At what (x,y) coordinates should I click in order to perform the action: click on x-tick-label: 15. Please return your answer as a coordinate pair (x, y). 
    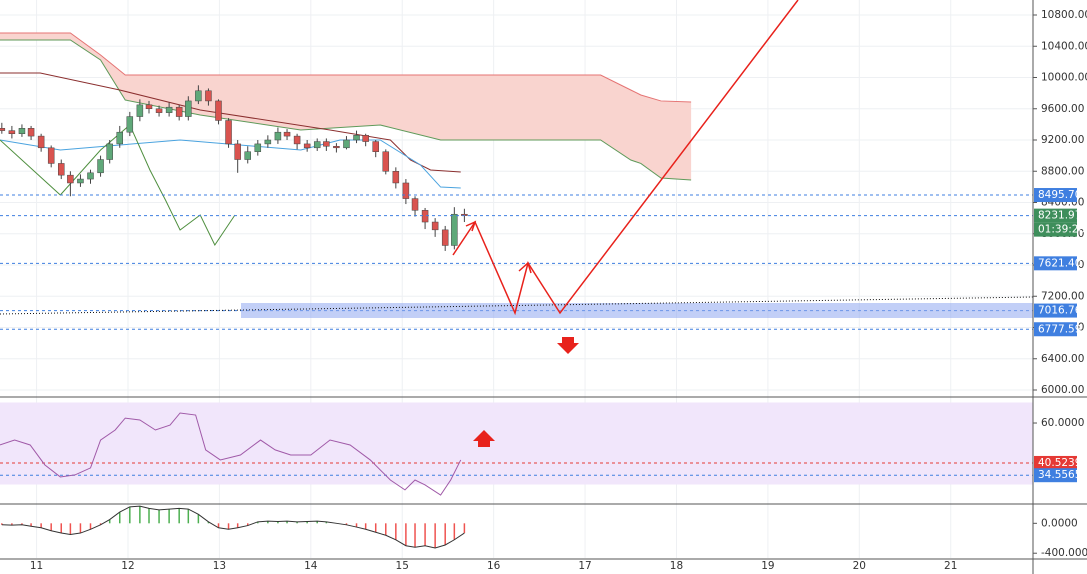
    Looking at the image, I should click on (402, 566).